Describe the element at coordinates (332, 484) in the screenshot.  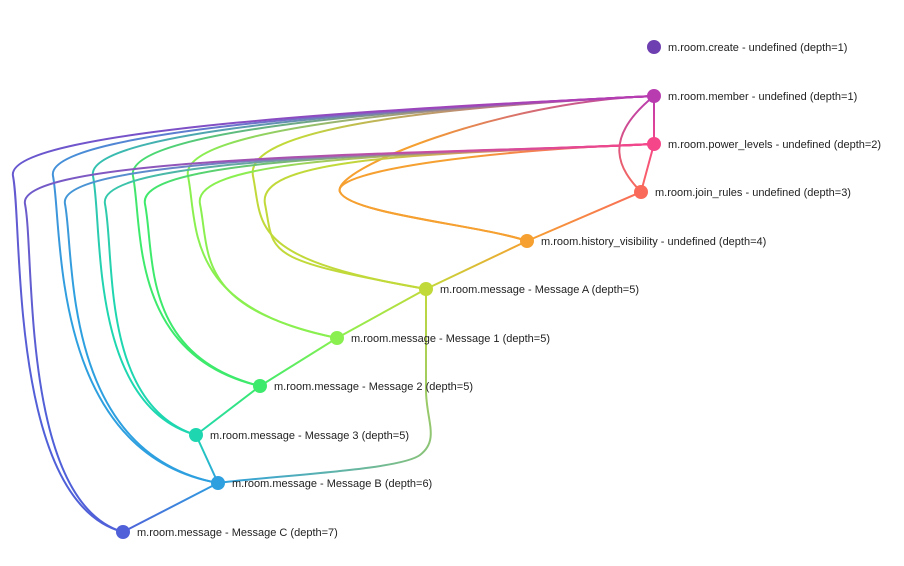
I see `node-label: m.room.message - Message B (depth=6)` at that location.